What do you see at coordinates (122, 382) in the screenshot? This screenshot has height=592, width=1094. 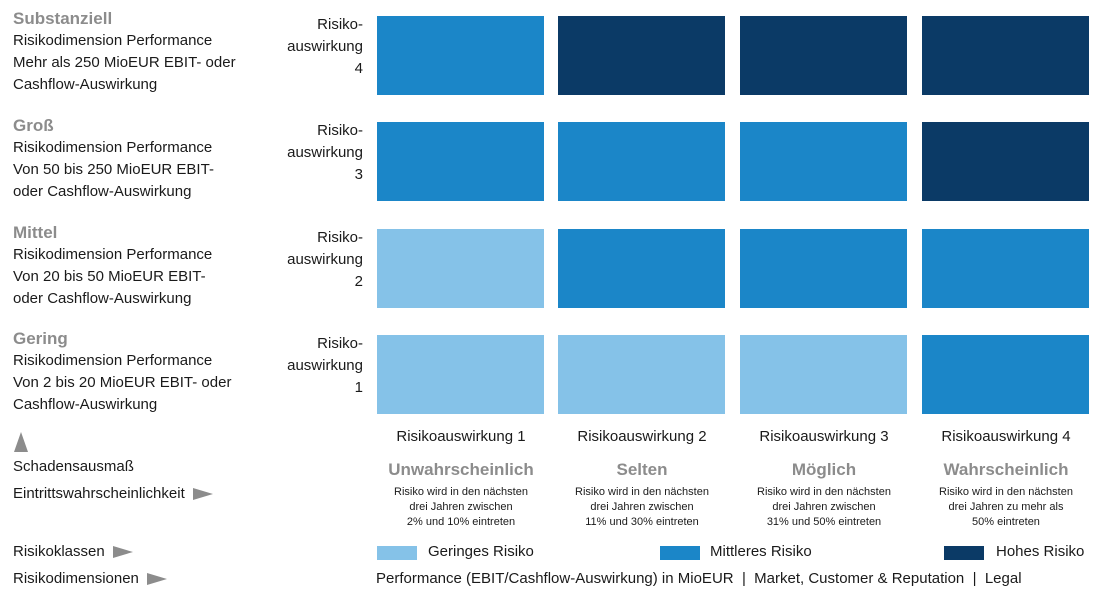 I see `row-description-line: Von 2 bis 20 MioEUR EBIT- oder` at bounding box center [122, 382].